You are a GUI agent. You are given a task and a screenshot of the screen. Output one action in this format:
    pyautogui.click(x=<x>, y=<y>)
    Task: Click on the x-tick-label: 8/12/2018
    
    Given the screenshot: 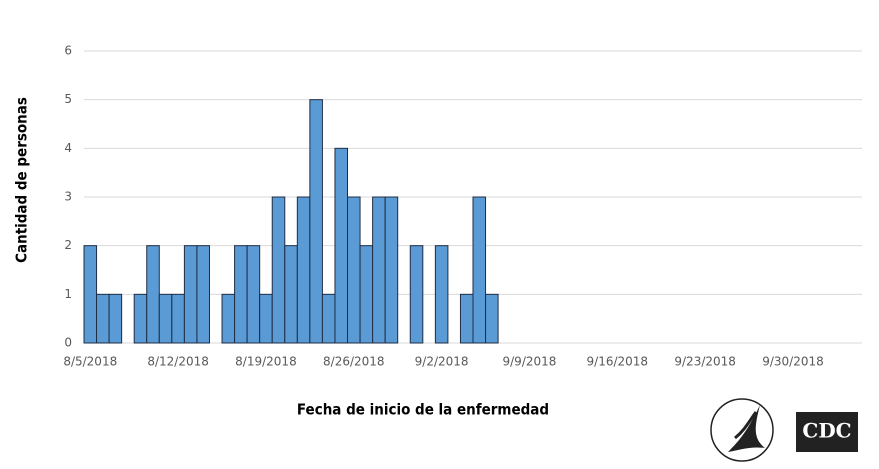 What is the action you would take?
    pyautogui.click(x=178, y=362)
    